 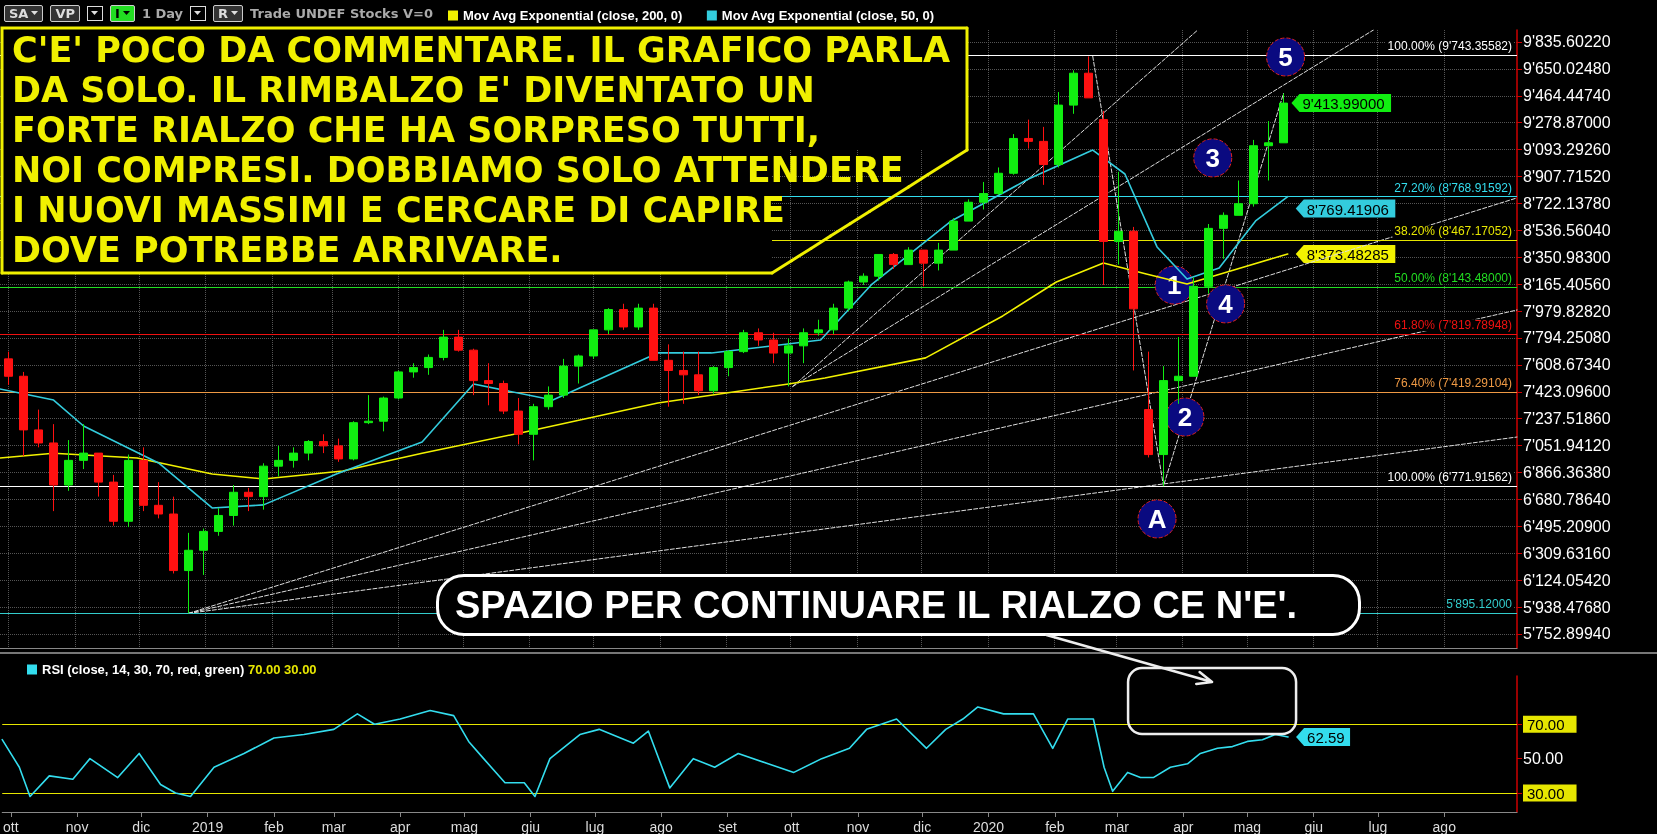 I want to click on y-tick-label: 30.00, so click(x=1546, y=793).